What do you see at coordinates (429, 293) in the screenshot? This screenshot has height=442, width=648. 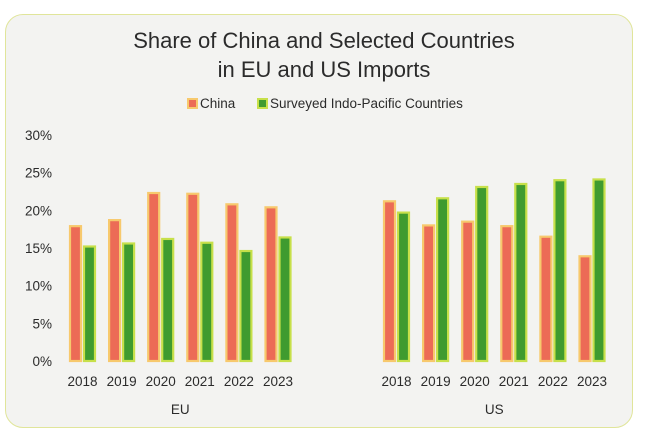 I see `bar-us-china-2019` at bounding box center [429, 293].